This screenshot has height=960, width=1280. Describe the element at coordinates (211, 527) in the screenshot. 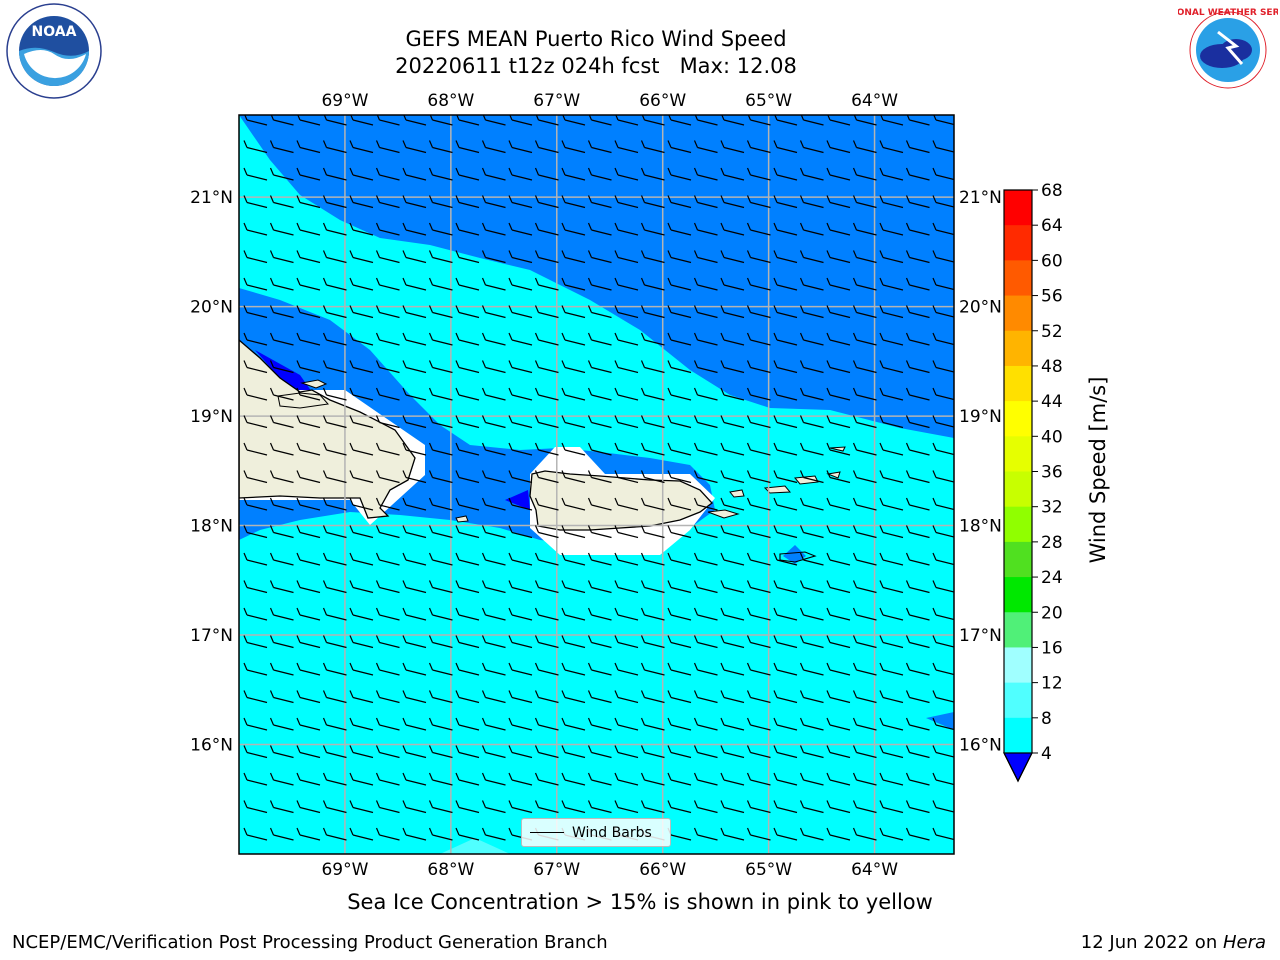

I see `lat-label-left: 18°N` at that location.